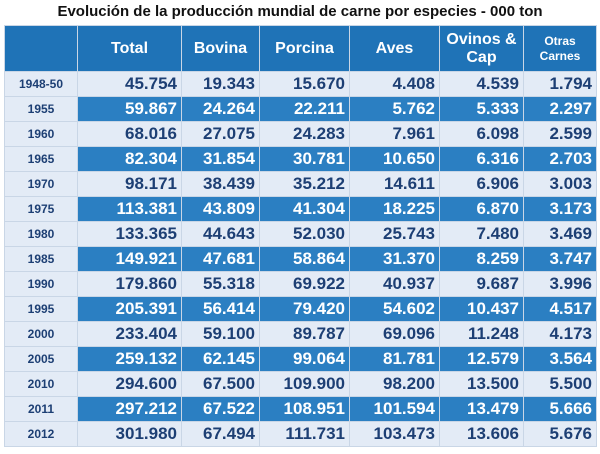  I want to click on porcina-cell: 69.922, so click(304, 284).